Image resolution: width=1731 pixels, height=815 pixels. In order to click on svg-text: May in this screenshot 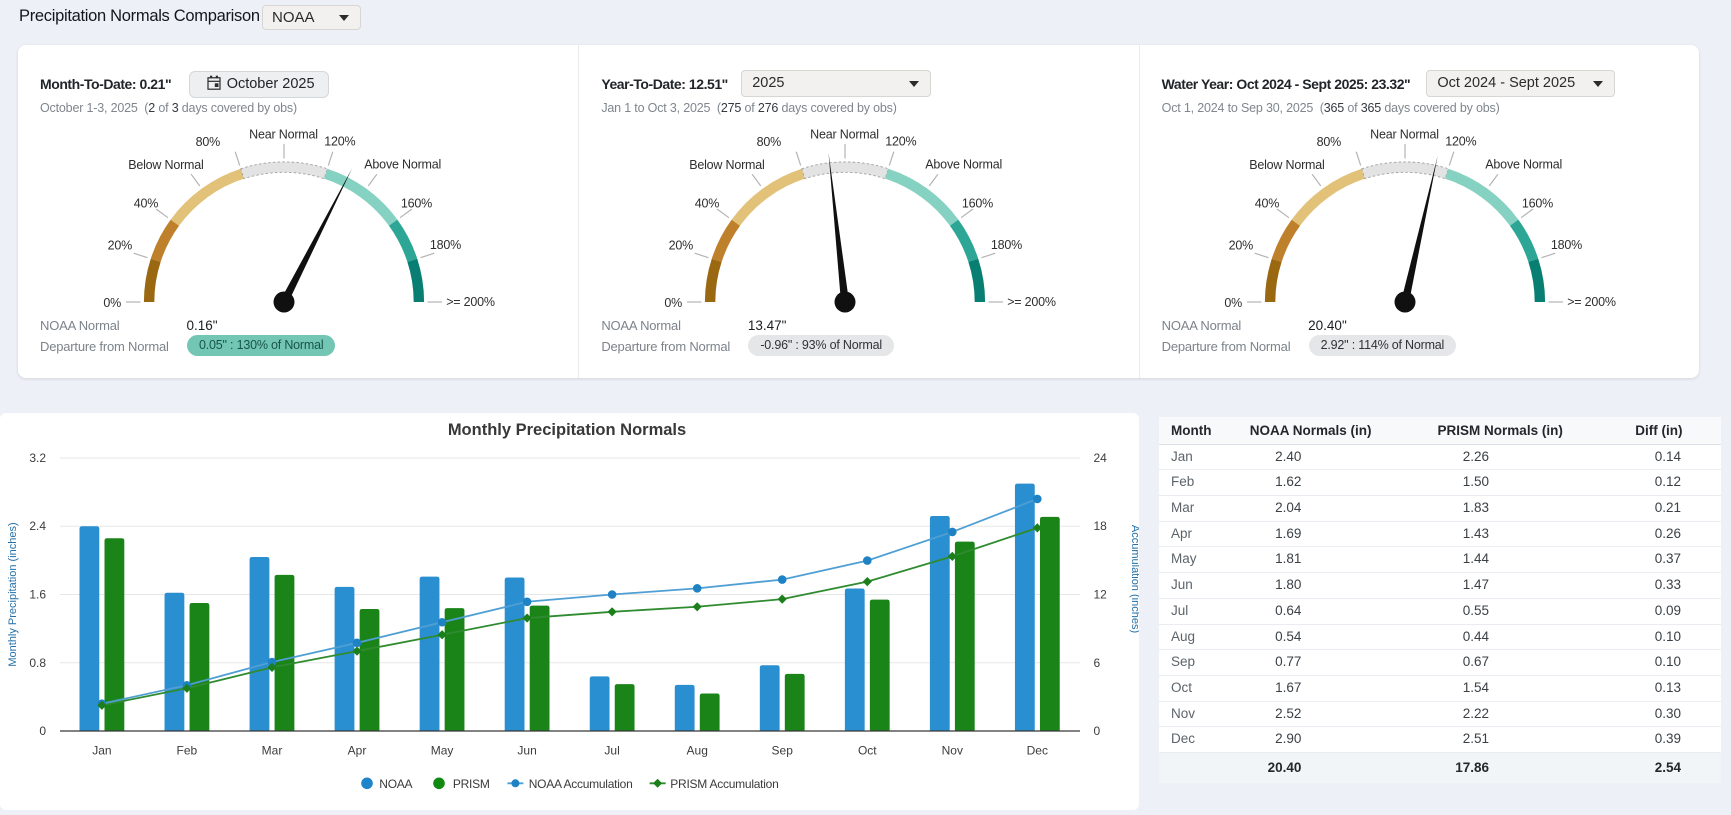, I will do `click(442, 751)`.